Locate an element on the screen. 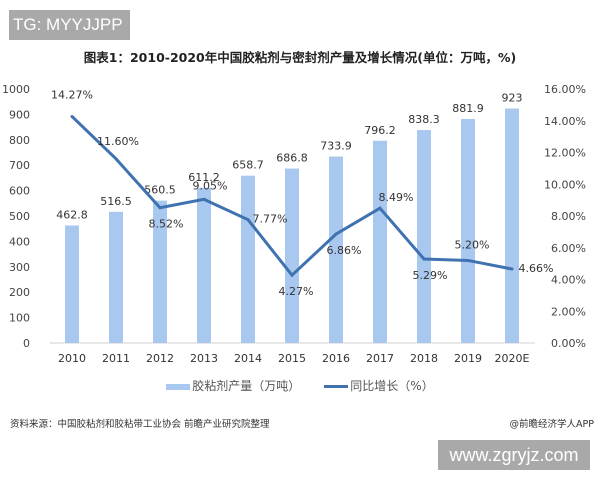  legend-item-line: 同比增长（%） is located at coordinates (379, 385).